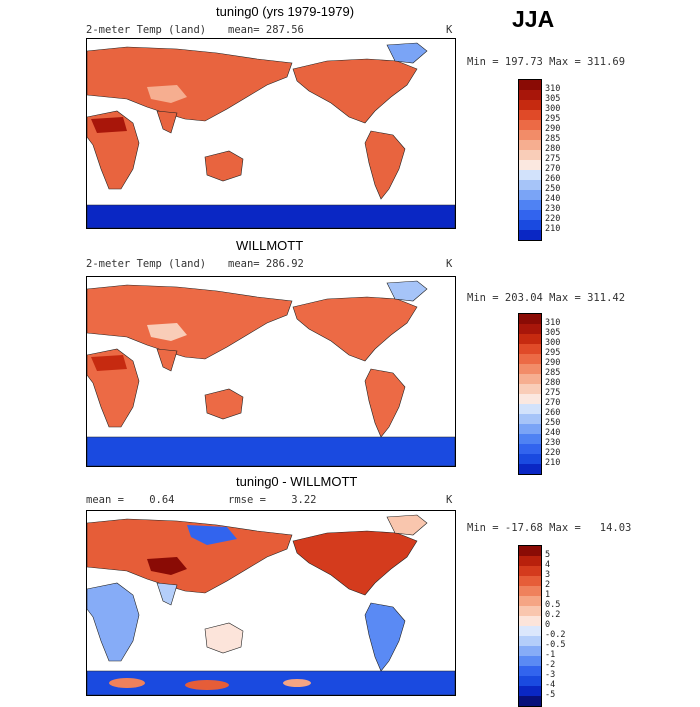 This screenshot has height=707, width=700. I want to click on panel1-units: K, so click(449, 30).